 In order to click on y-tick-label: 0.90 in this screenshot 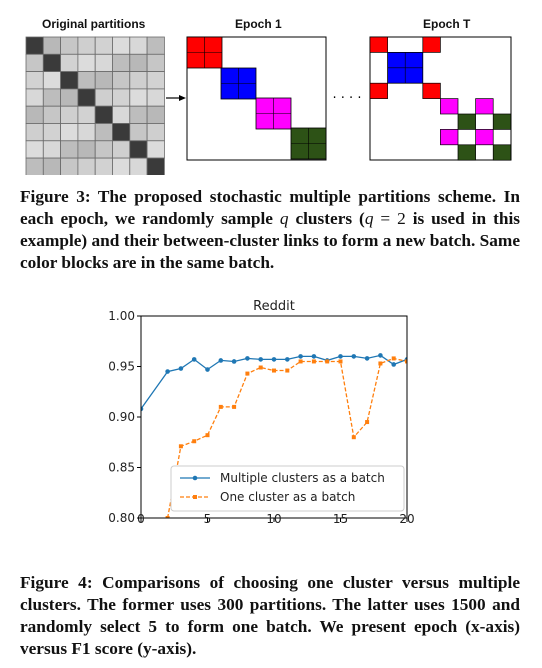, I will do `click(121, 417)`.